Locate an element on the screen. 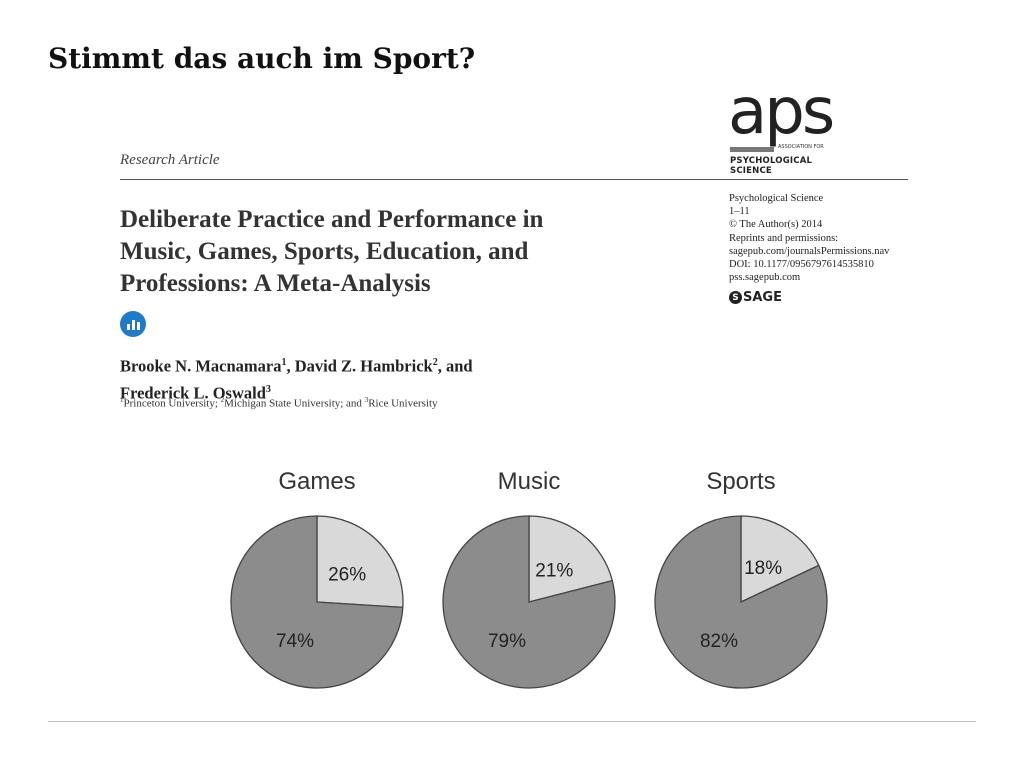 The width and height of the screenshot is (1024, 768). author-affil-mark: 2 is located at coordinates (435, 362).